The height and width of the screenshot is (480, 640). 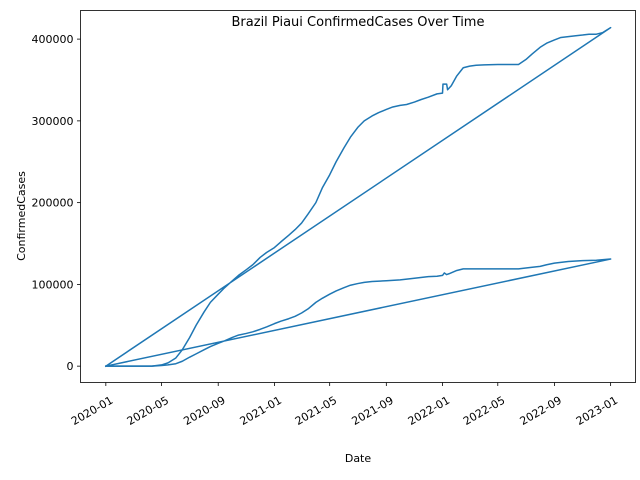 What do you see at coordinates (148, 411) in the screenshot?
I see `x-tick-label: 2020-05` at bounding box center [148, 411].